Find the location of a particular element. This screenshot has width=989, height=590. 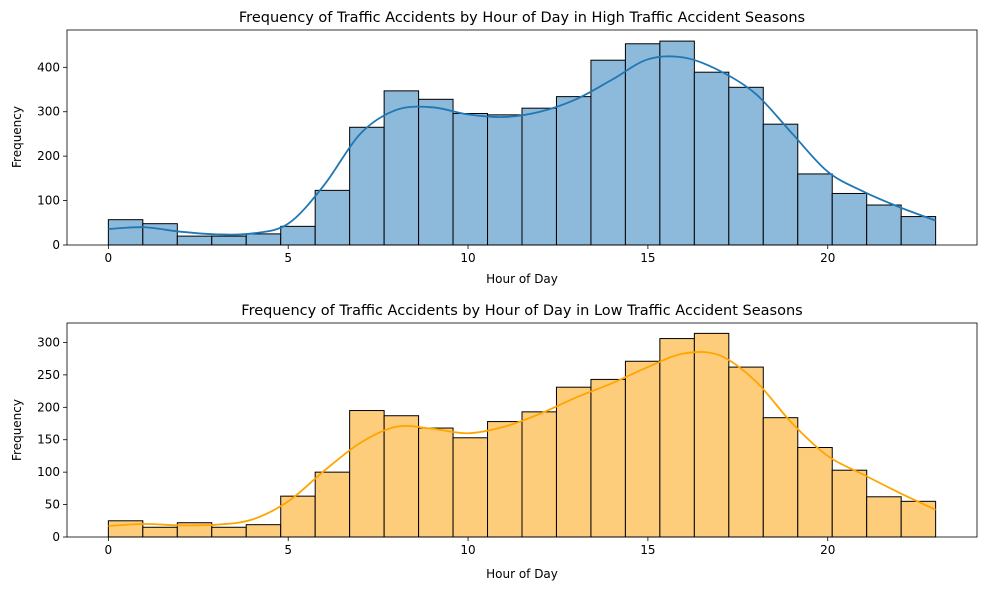

y-ticks: 0 50 100 150 200 250 300 is located at coordinates (52, 439).